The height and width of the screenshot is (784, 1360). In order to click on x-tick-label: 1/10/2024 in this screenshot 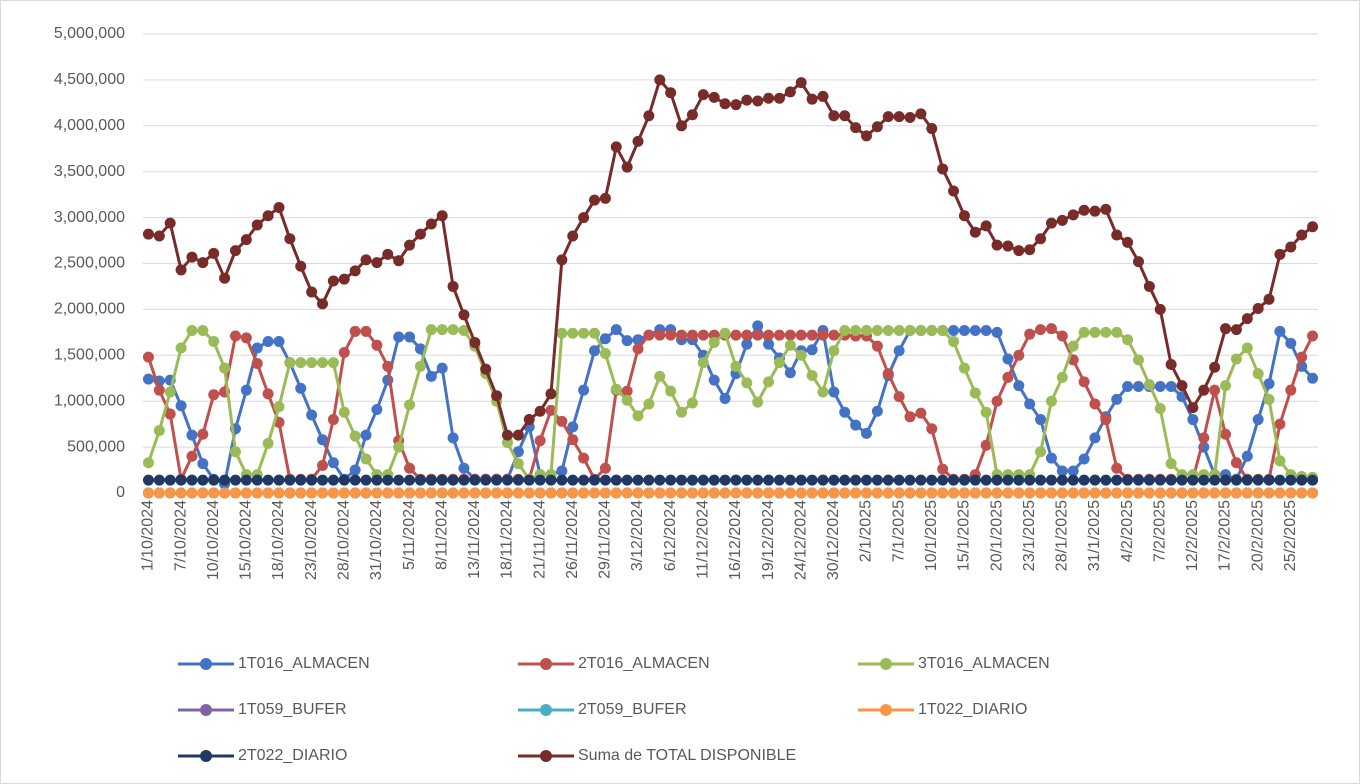, I will do `click(148, 535)`.